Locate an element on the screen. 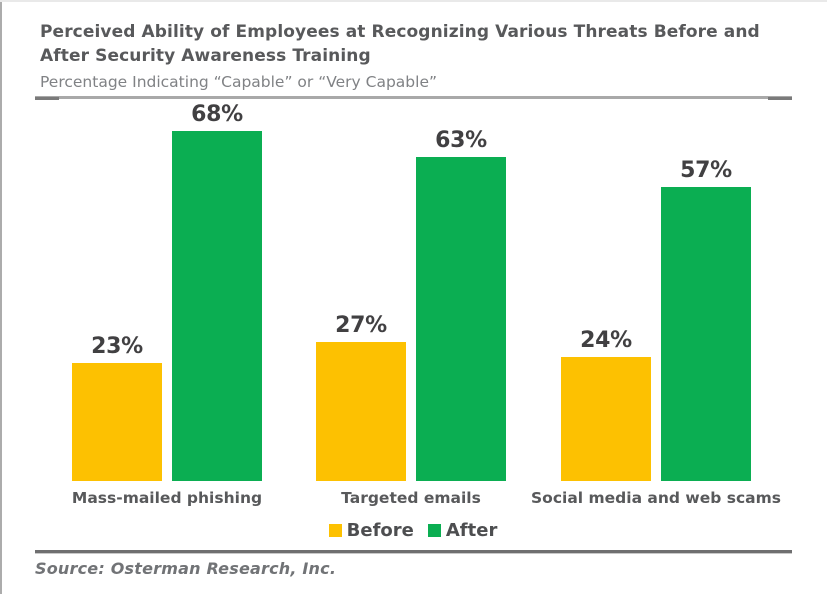 This screenshot has height=594, width=827. value-label: 23% is located at coordinates (117, 346).